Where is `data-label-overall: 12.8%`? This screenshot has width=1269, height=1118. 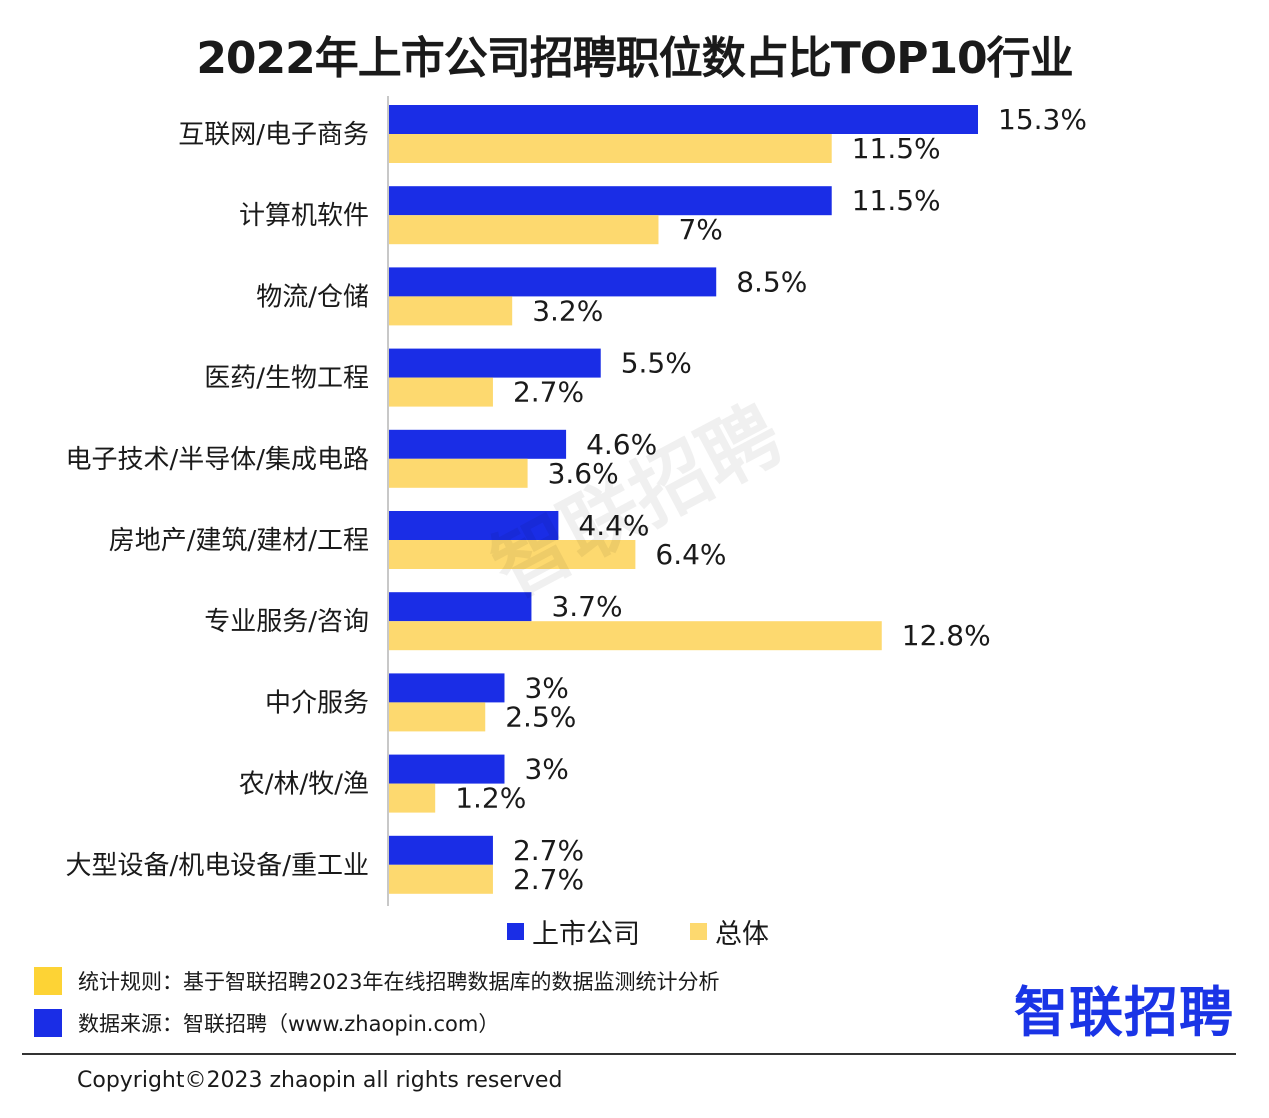
data-label-overall: 12.8% is located at coordinates (946, 635).